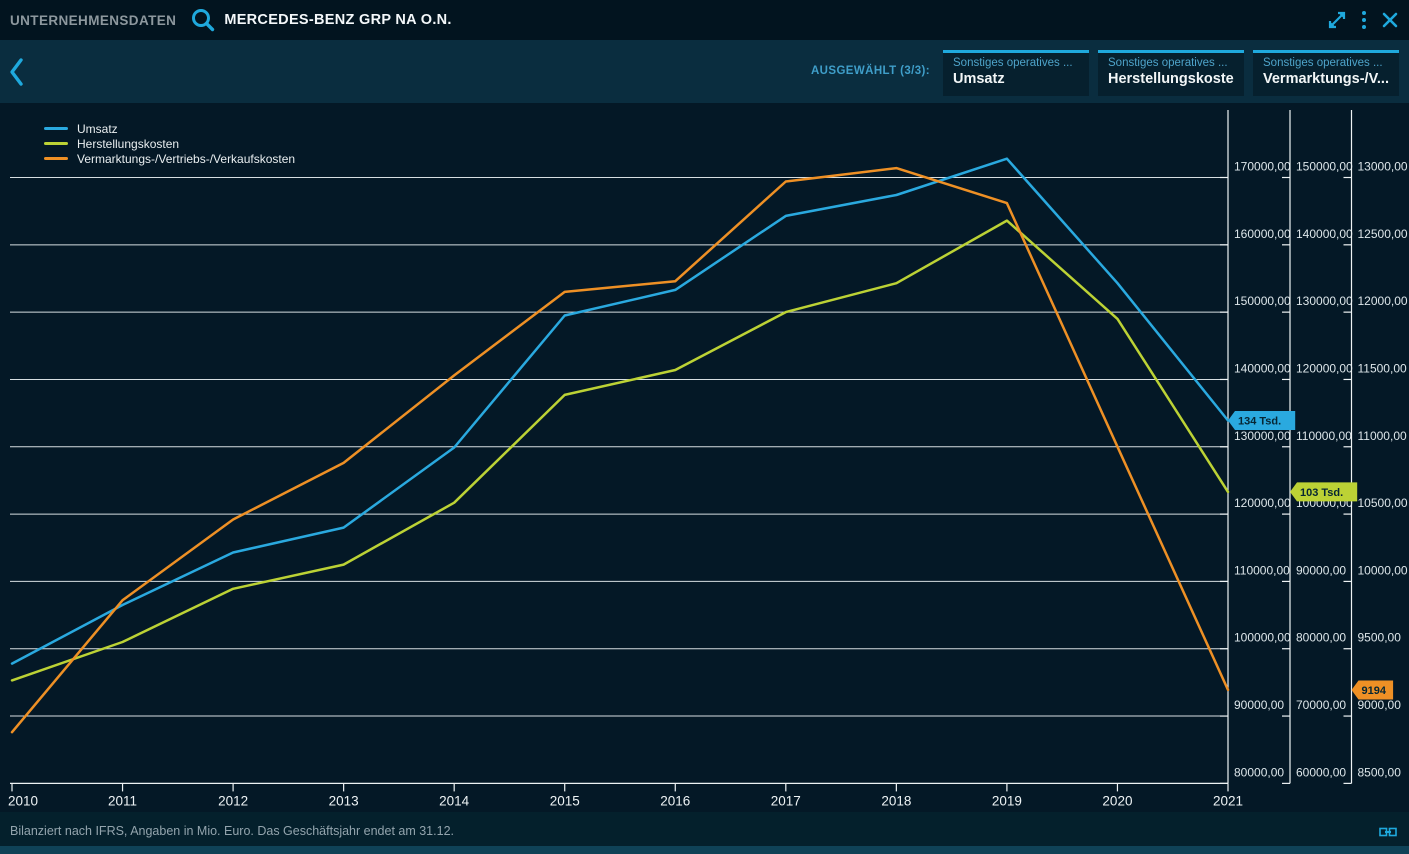 Image resolution: width=1409 pixels, height=854 pixels. What do you see at coordinates (1383, 234) in the screenshot?
I see `y-tick-label: 12500,00` at bounding box center [1383, 234].